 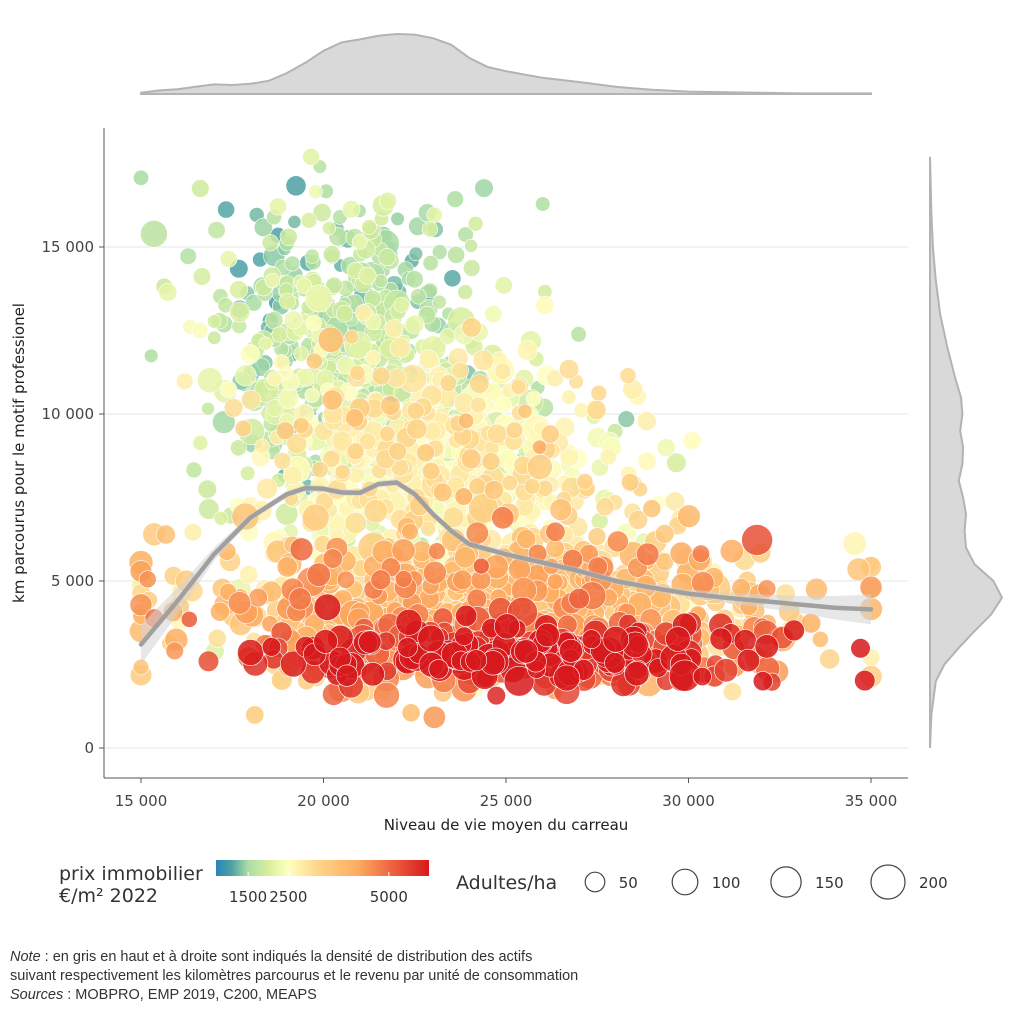 What do you see at coordinates (89, 748) in the screenshot?
I see `y-tick-label: 0` at bounding box center [89, 748].